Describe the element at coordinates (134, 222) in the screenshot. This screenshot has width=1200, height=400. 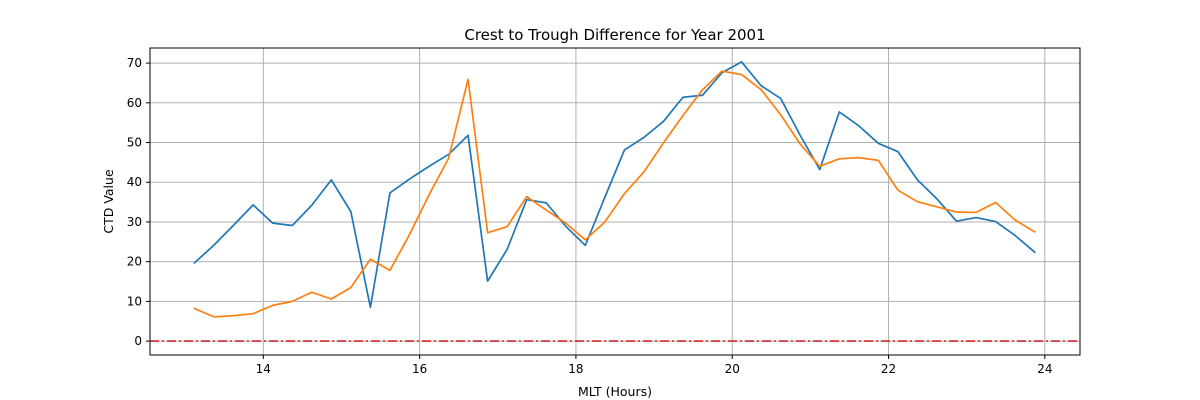
I see `y-tick-label: 30` at that location.